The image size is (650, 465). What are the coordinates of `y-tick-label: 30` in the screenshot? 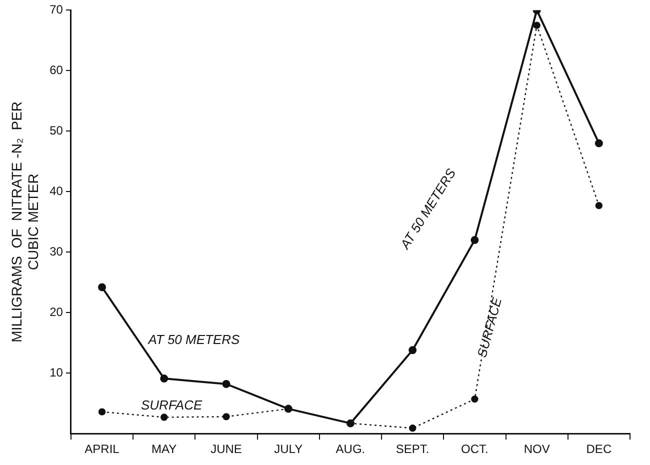 It's located at (57, 251).